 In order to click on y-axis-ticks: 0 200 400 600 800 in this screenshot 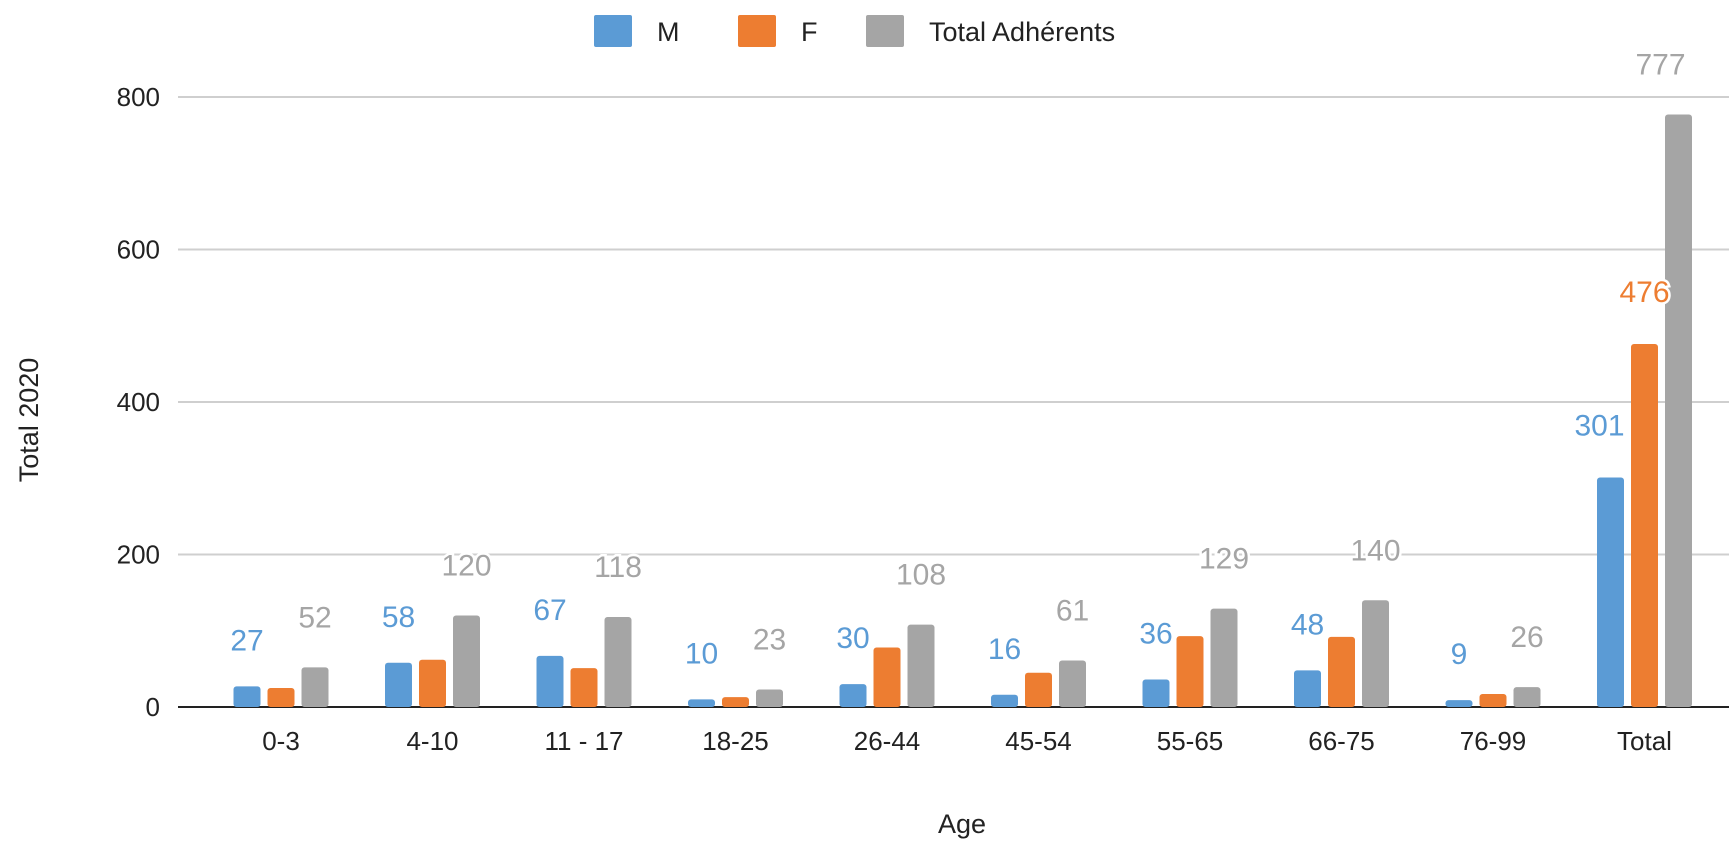, I will do `click(138, 402)`.